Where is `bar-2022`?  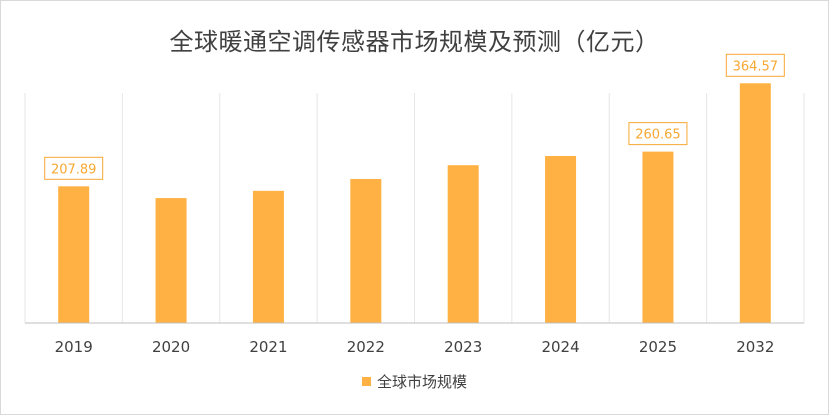 bar-2022 is located at coordinates (366, 251).